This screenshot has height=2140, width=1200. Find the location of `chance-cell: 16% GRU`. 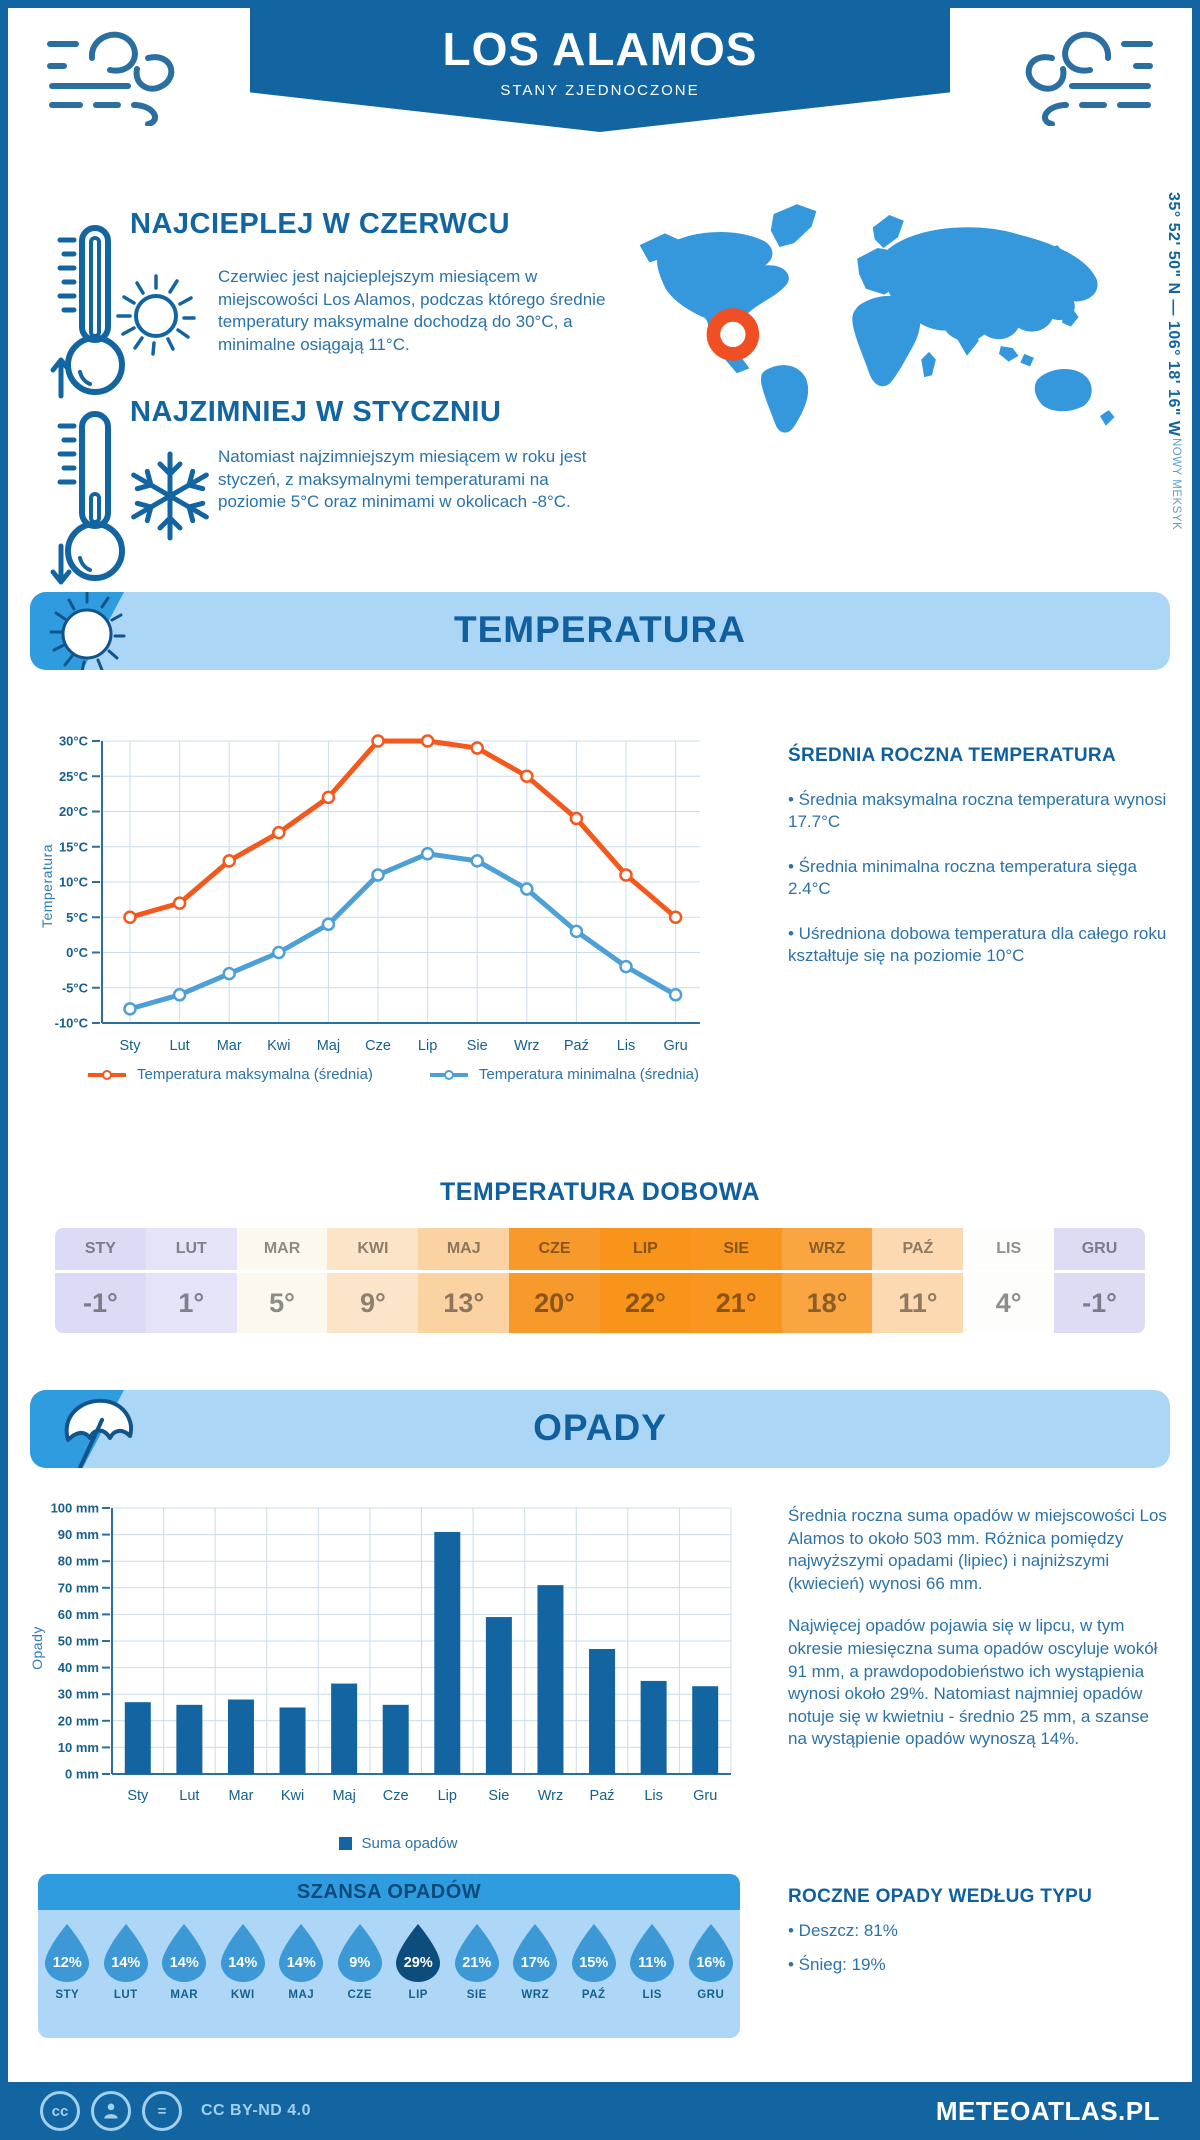

chance-cell: 16% GRU is located at coordinates (711, 1974).